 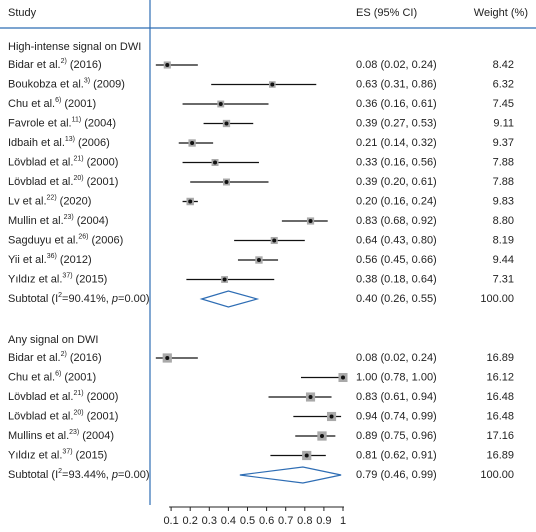 I want to click on study-name: Yii et al., so click(x=27, y=260).